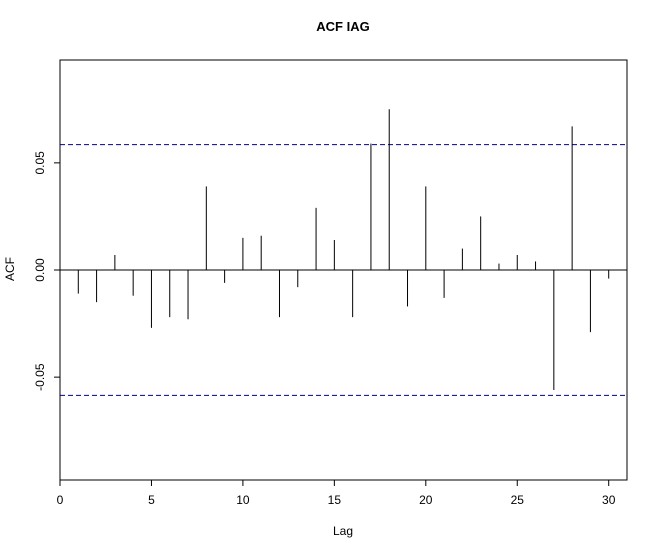  Describe the element at coordinates (151, 500) in the screenshot. I see `x-tick-label-5: 5` at that location.